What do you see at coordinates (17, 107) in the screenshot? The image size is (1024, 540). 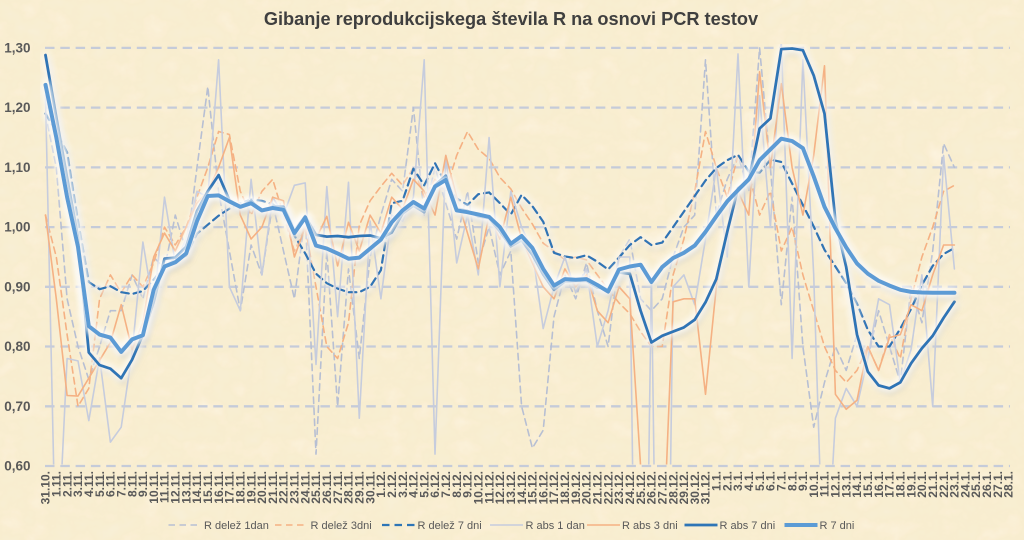 I see `svg-text: 1,20` at bounding box center [17, 107].